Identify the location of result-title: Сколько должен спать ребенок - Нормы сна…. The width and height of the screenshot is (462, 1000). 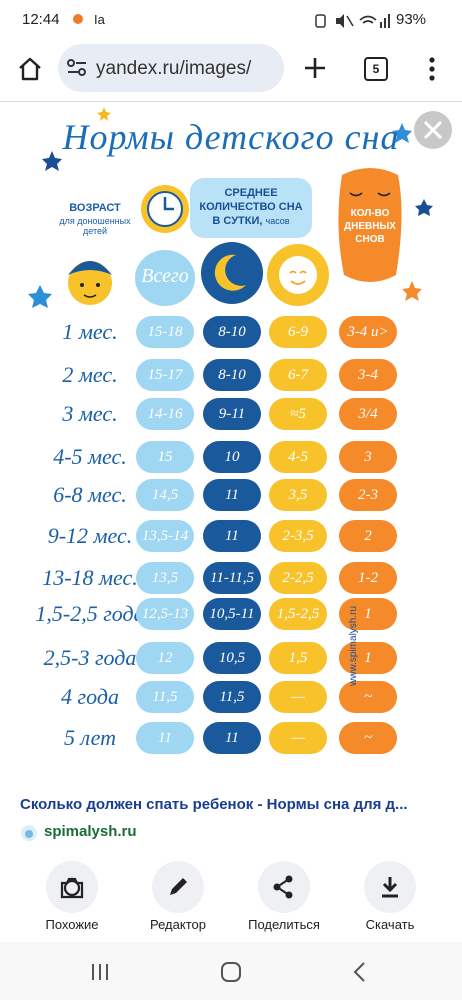
(214, 804).